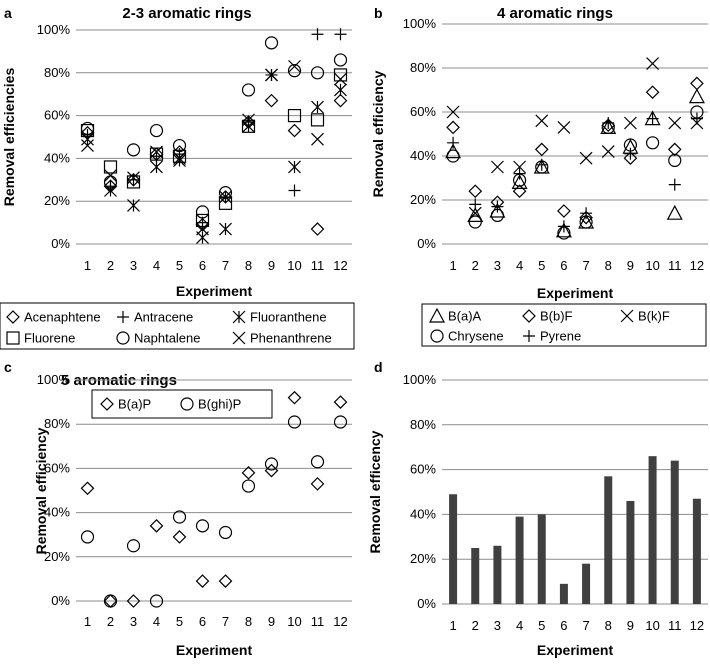 Image resolution: width=710 pixels, height=664 pixels. What do you see at coordinates (202, 265) in the screenshot?
I see `x-tick-label: 6` at bounding box center [202, 265].